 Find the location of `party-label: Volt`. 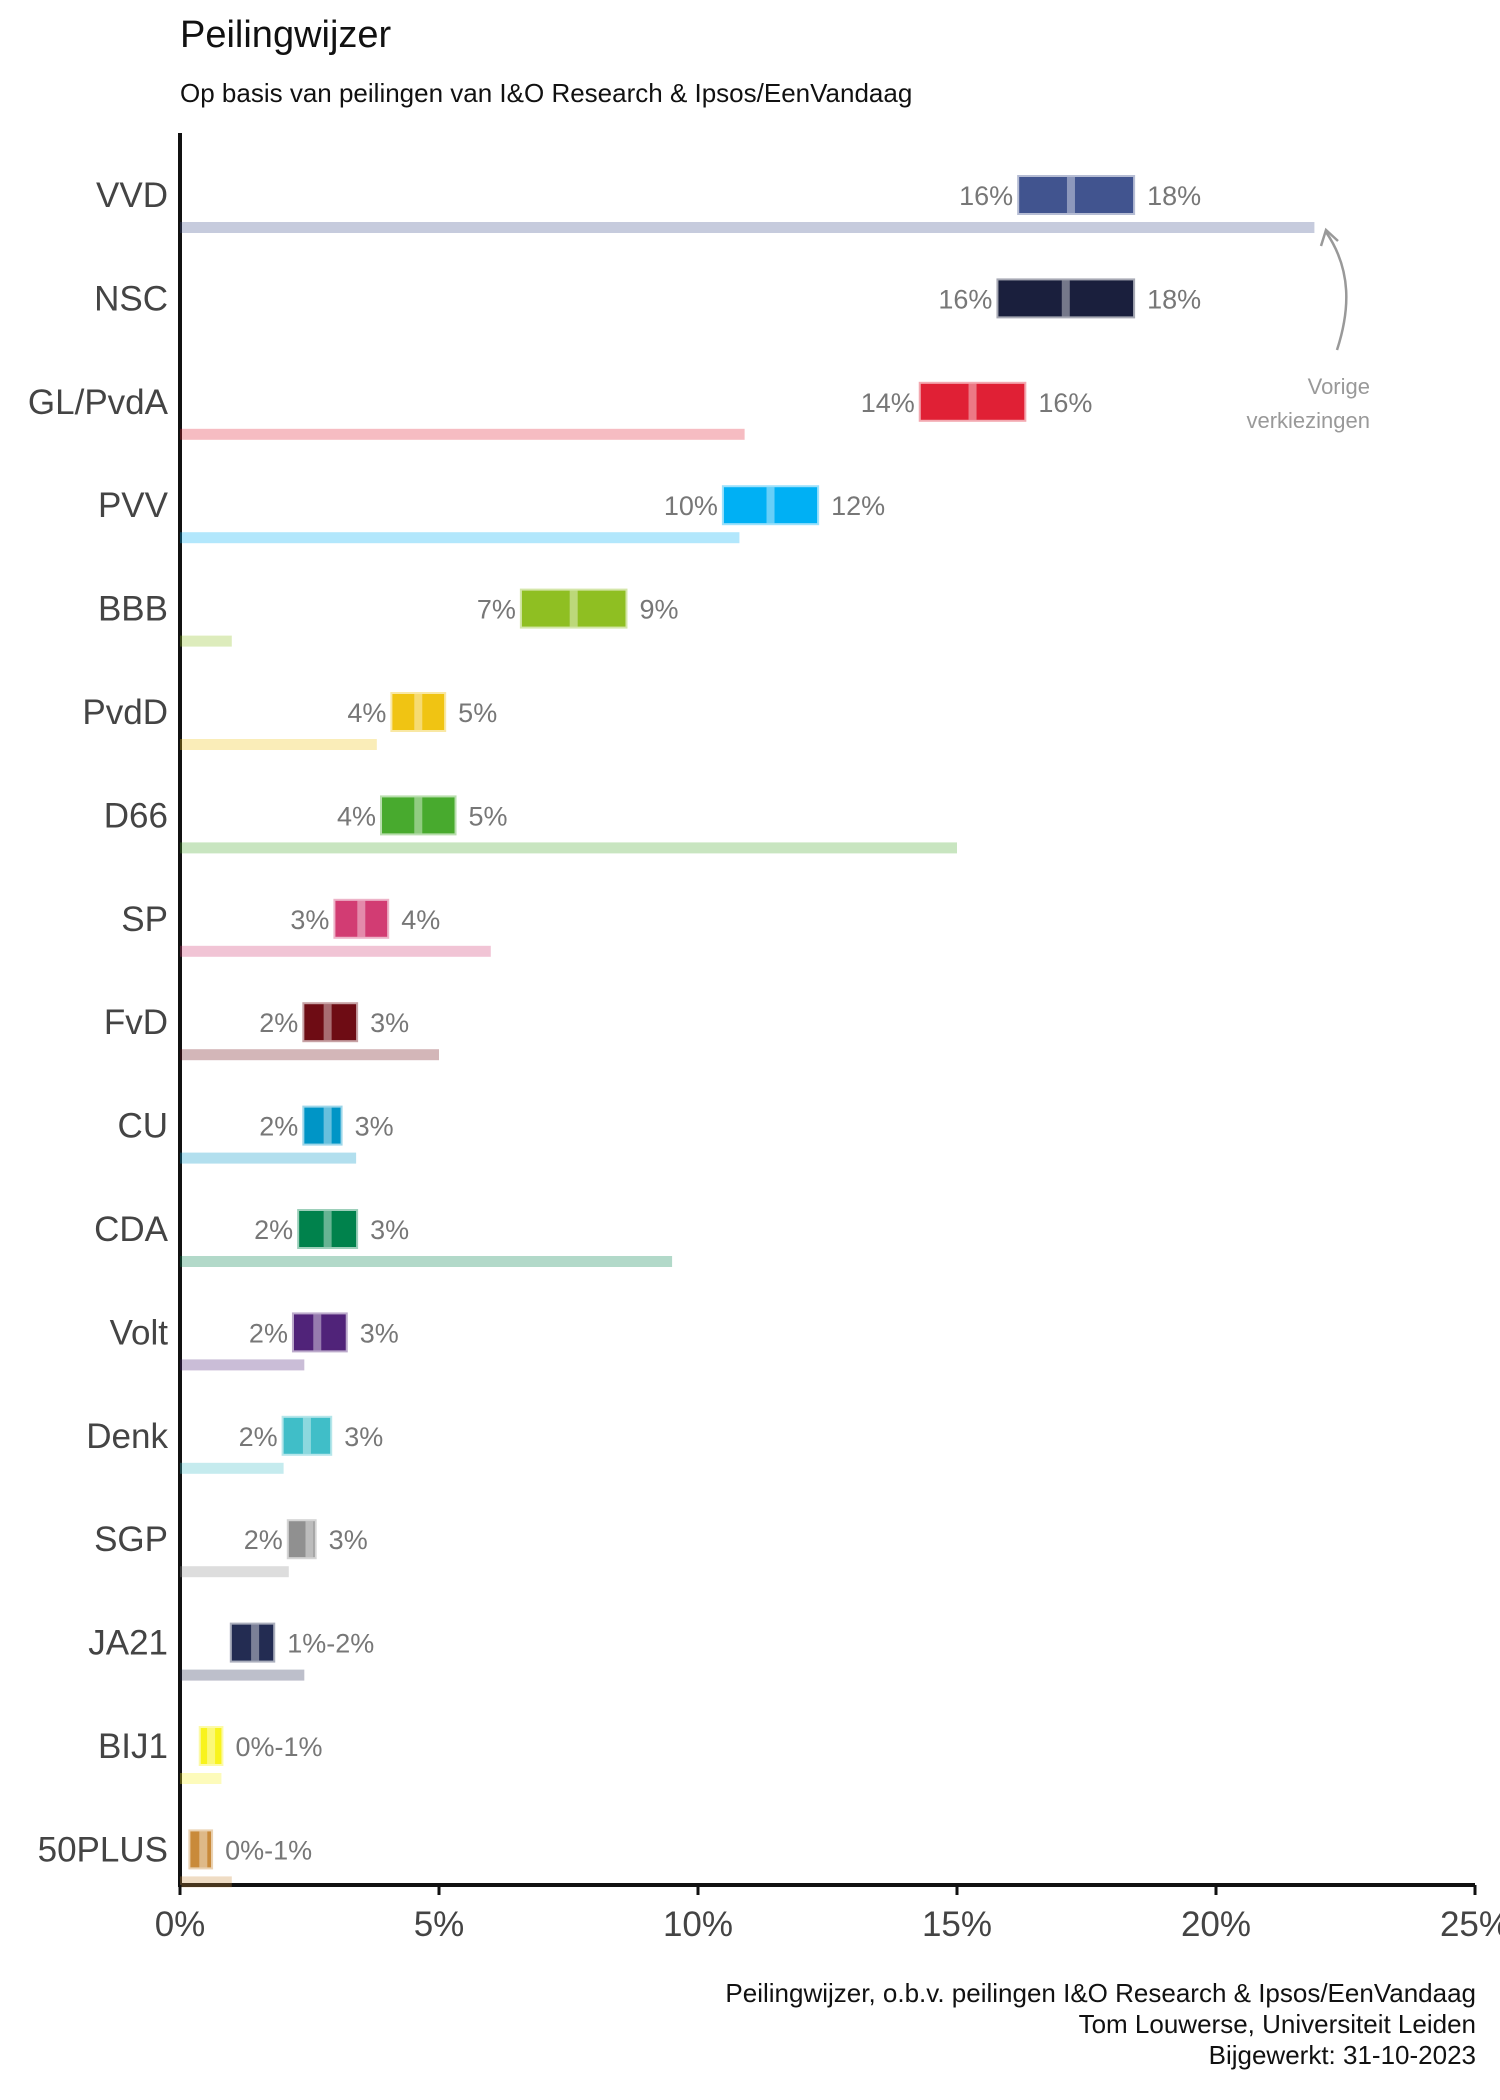

party-label: Volt is located at coordinates (139, 1332).